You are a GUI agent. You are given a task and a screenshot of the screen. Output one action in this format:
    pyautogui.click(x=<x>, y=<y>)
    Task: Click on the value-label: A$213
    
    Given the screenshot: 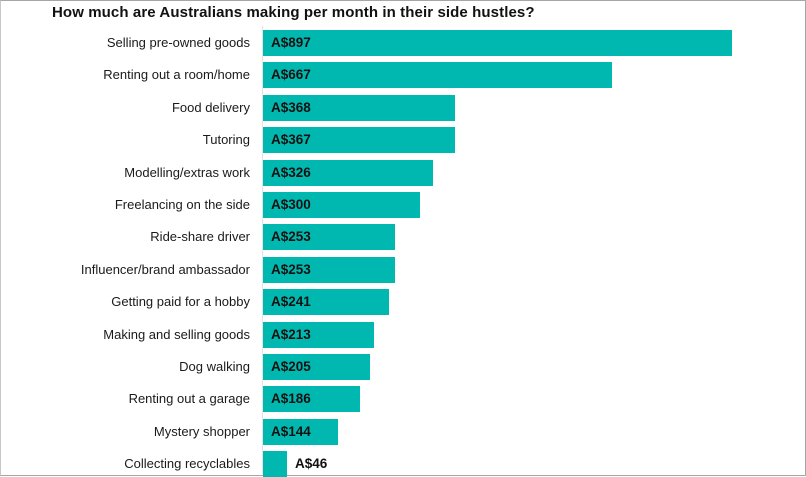 What is the action you would take?
    pyautogui.click(x=291, y=334)
    